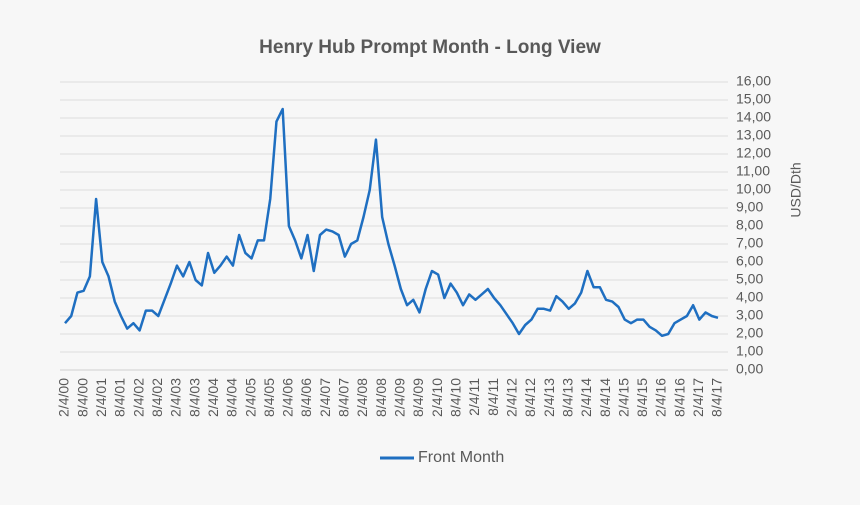 The image size is (860, 505). I want to click on x-tick-label: 2/4/13, so click(549, 397).